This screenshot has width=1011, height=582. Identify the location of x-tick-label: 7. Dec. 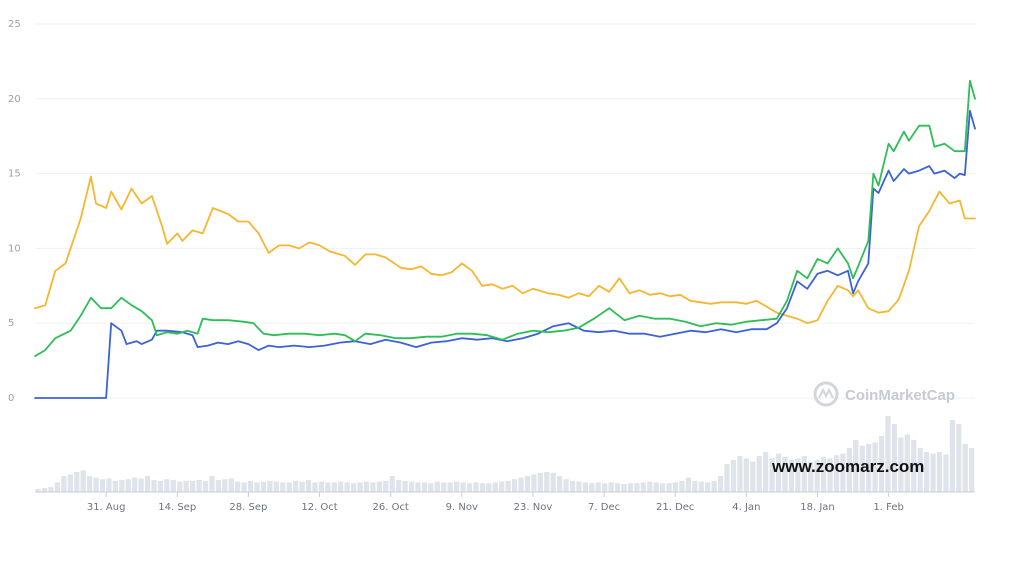
(604, 507).